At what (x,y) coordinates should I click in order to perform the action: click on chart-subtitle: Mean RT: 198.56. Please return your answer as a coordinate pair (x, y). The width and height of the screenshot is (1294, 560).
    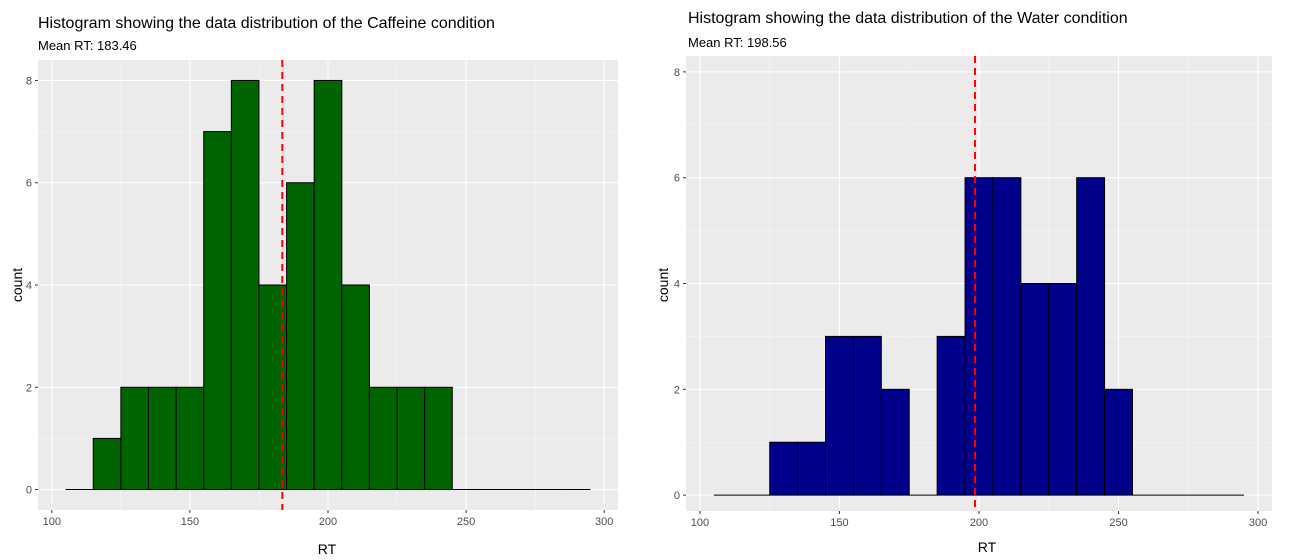
    Looking at the image, I should click on (737, 42).